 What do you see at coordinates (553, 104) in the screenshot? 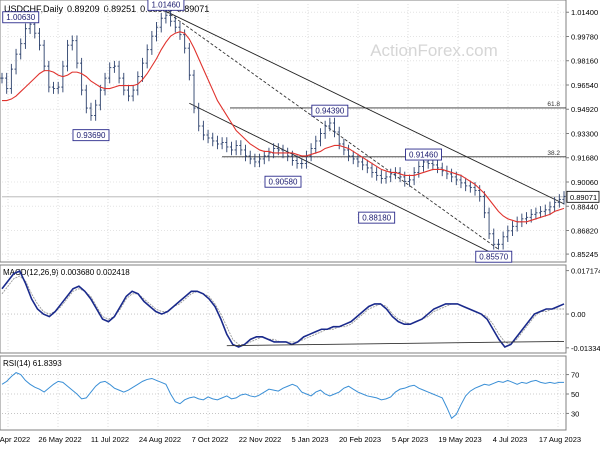
I see `fib-level-label: 61.8` at bounding box center [553, 104].